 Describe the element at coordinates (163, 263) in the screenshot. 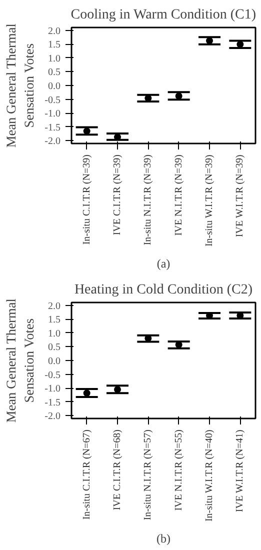

I see `text: (a)` at that location.